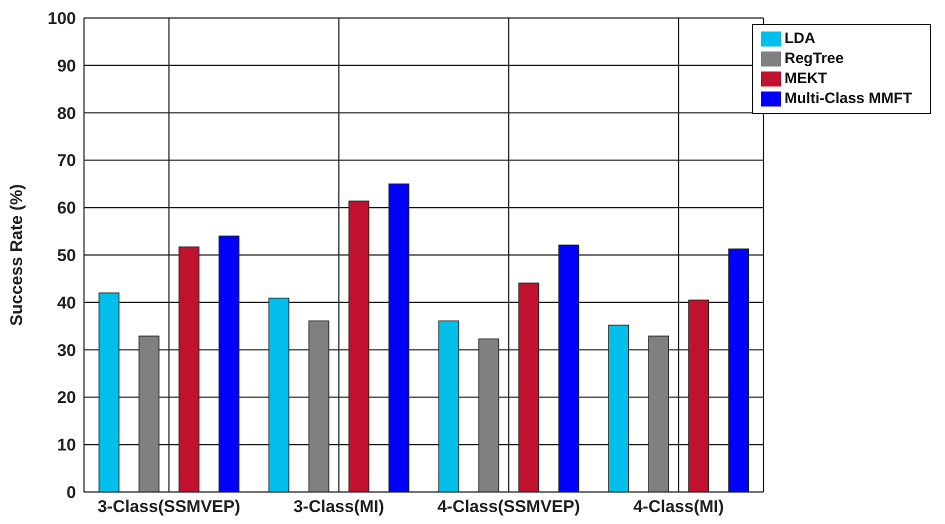  What do you see at coordinates (66, 445) in the screenshot?
I see `y-tick-label: 10` at bounding box center [66, 445].